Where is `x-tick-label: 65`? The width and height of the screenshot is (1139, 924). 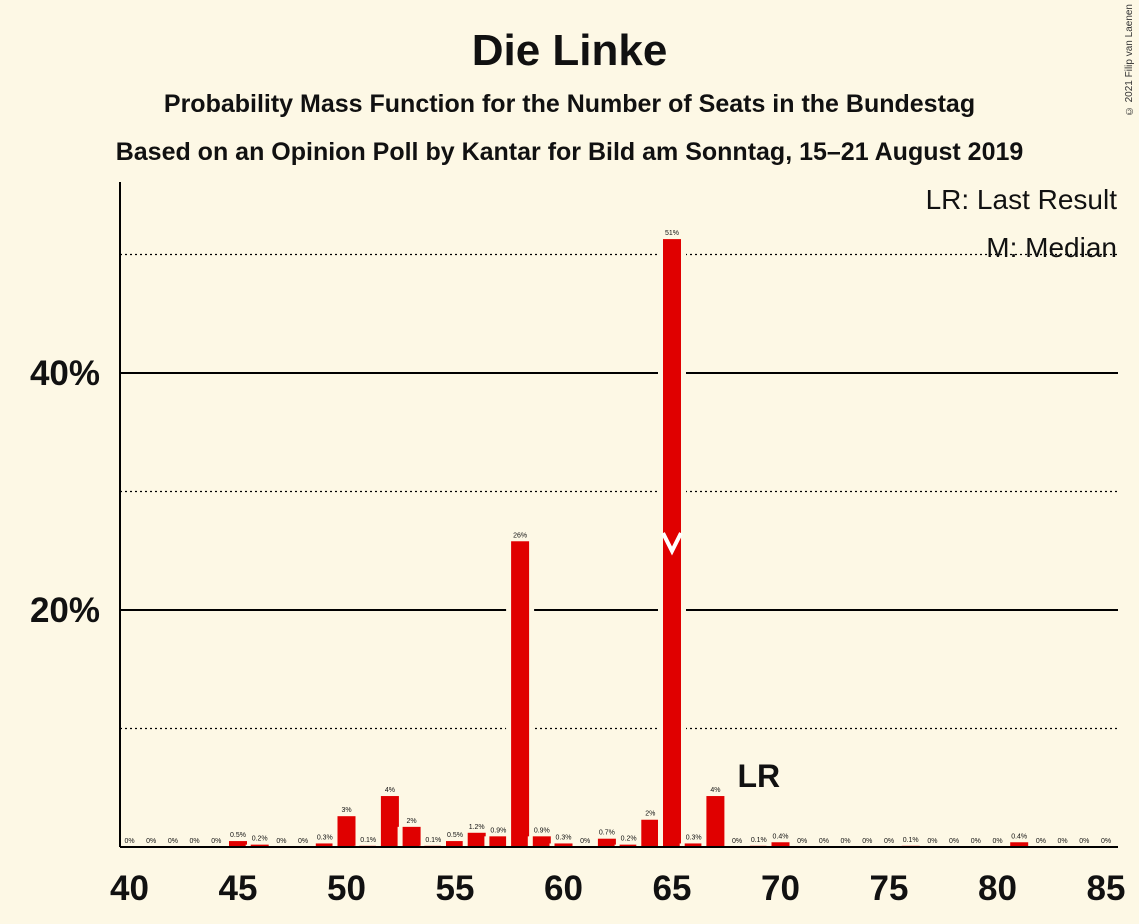 x-tick-label: 65 is located at coordinates (672, 888).